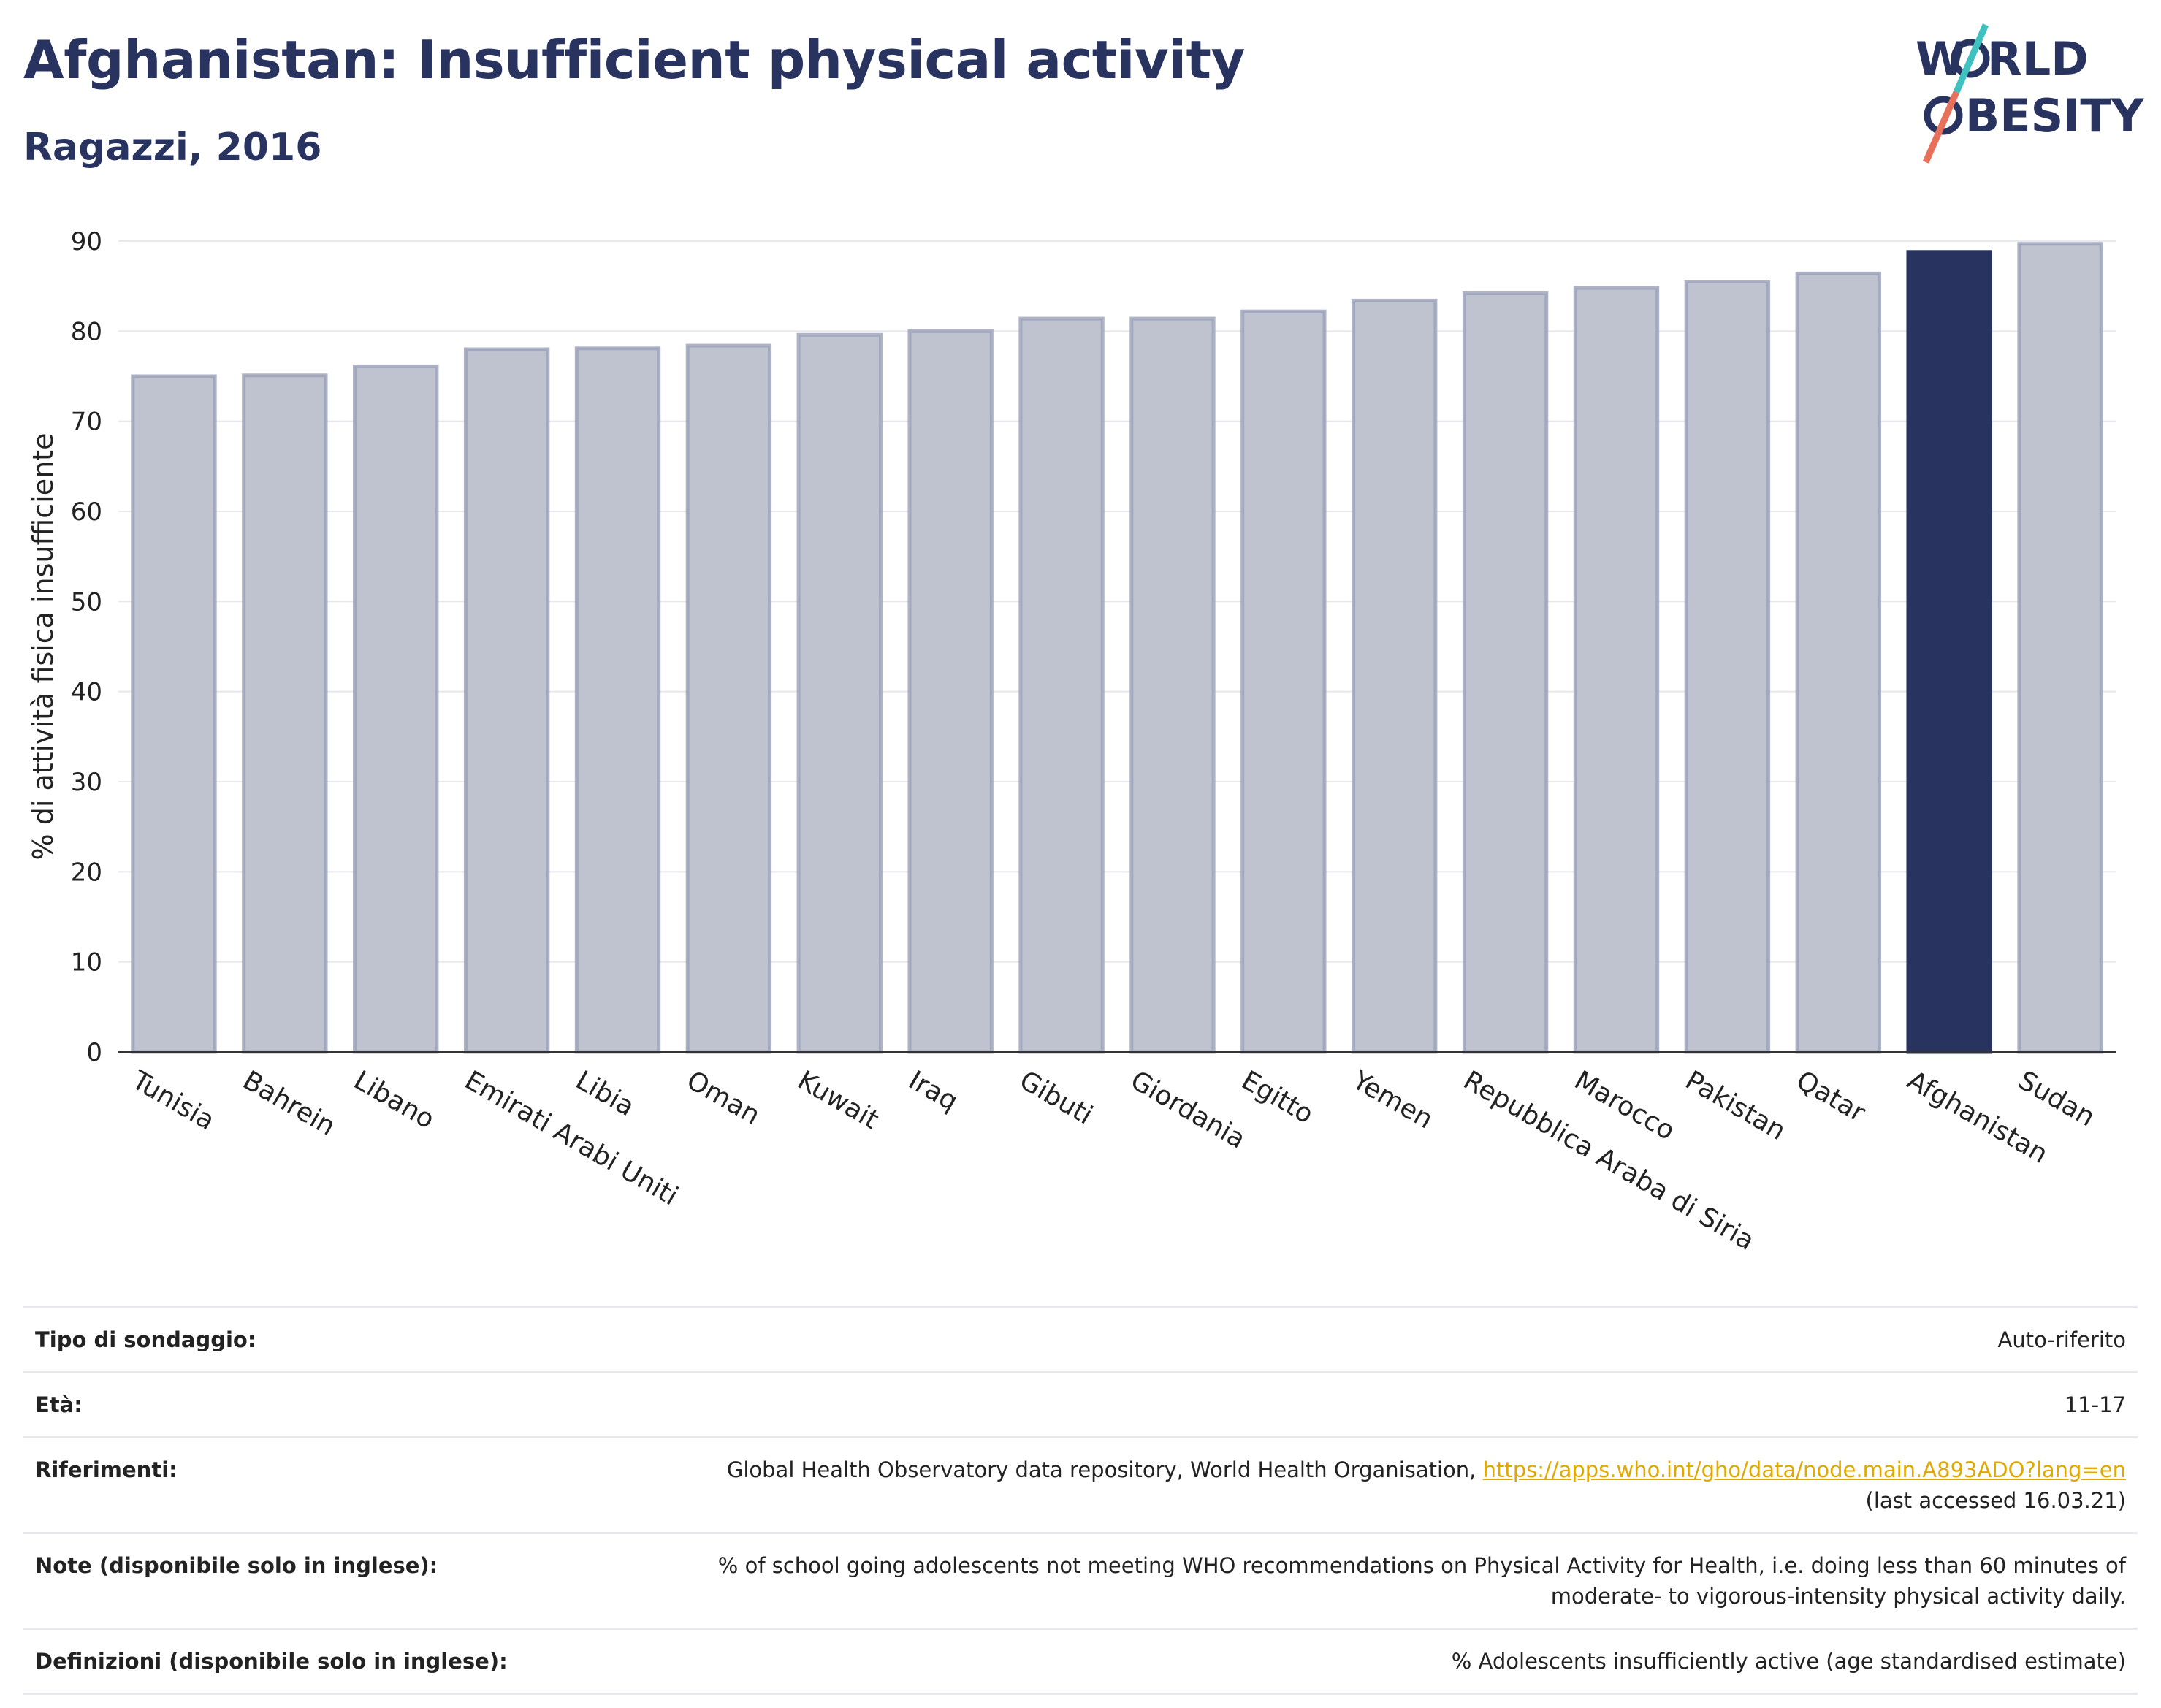 The image size is (2161, 1708). I want to click on y-tick-label: 30, so click(86, 782).